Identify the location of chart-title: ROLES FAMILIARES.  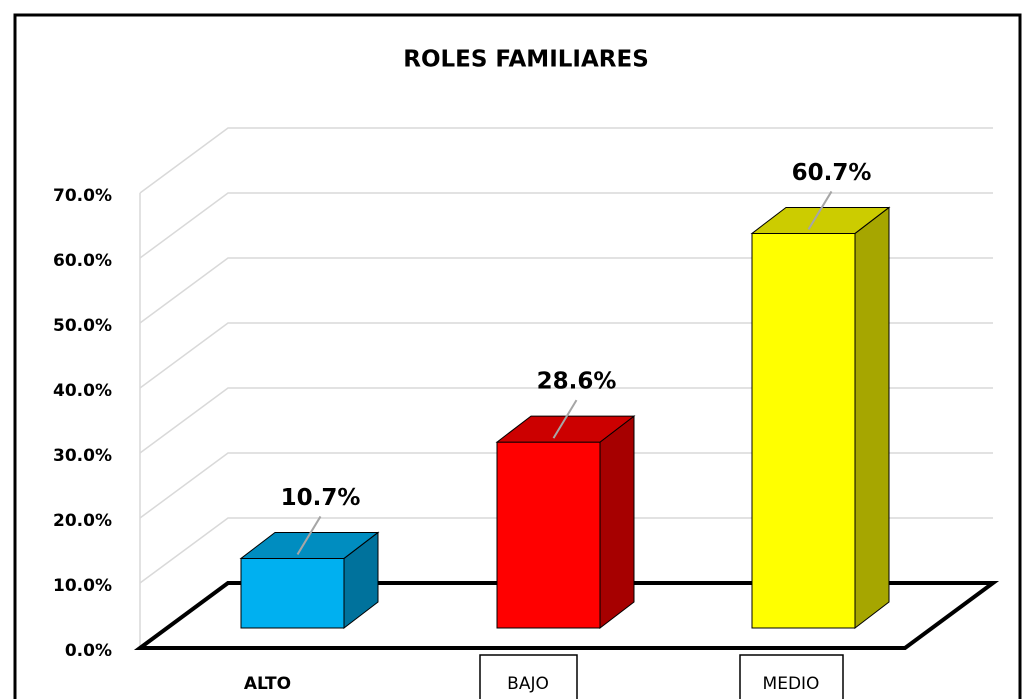
(526, 60).